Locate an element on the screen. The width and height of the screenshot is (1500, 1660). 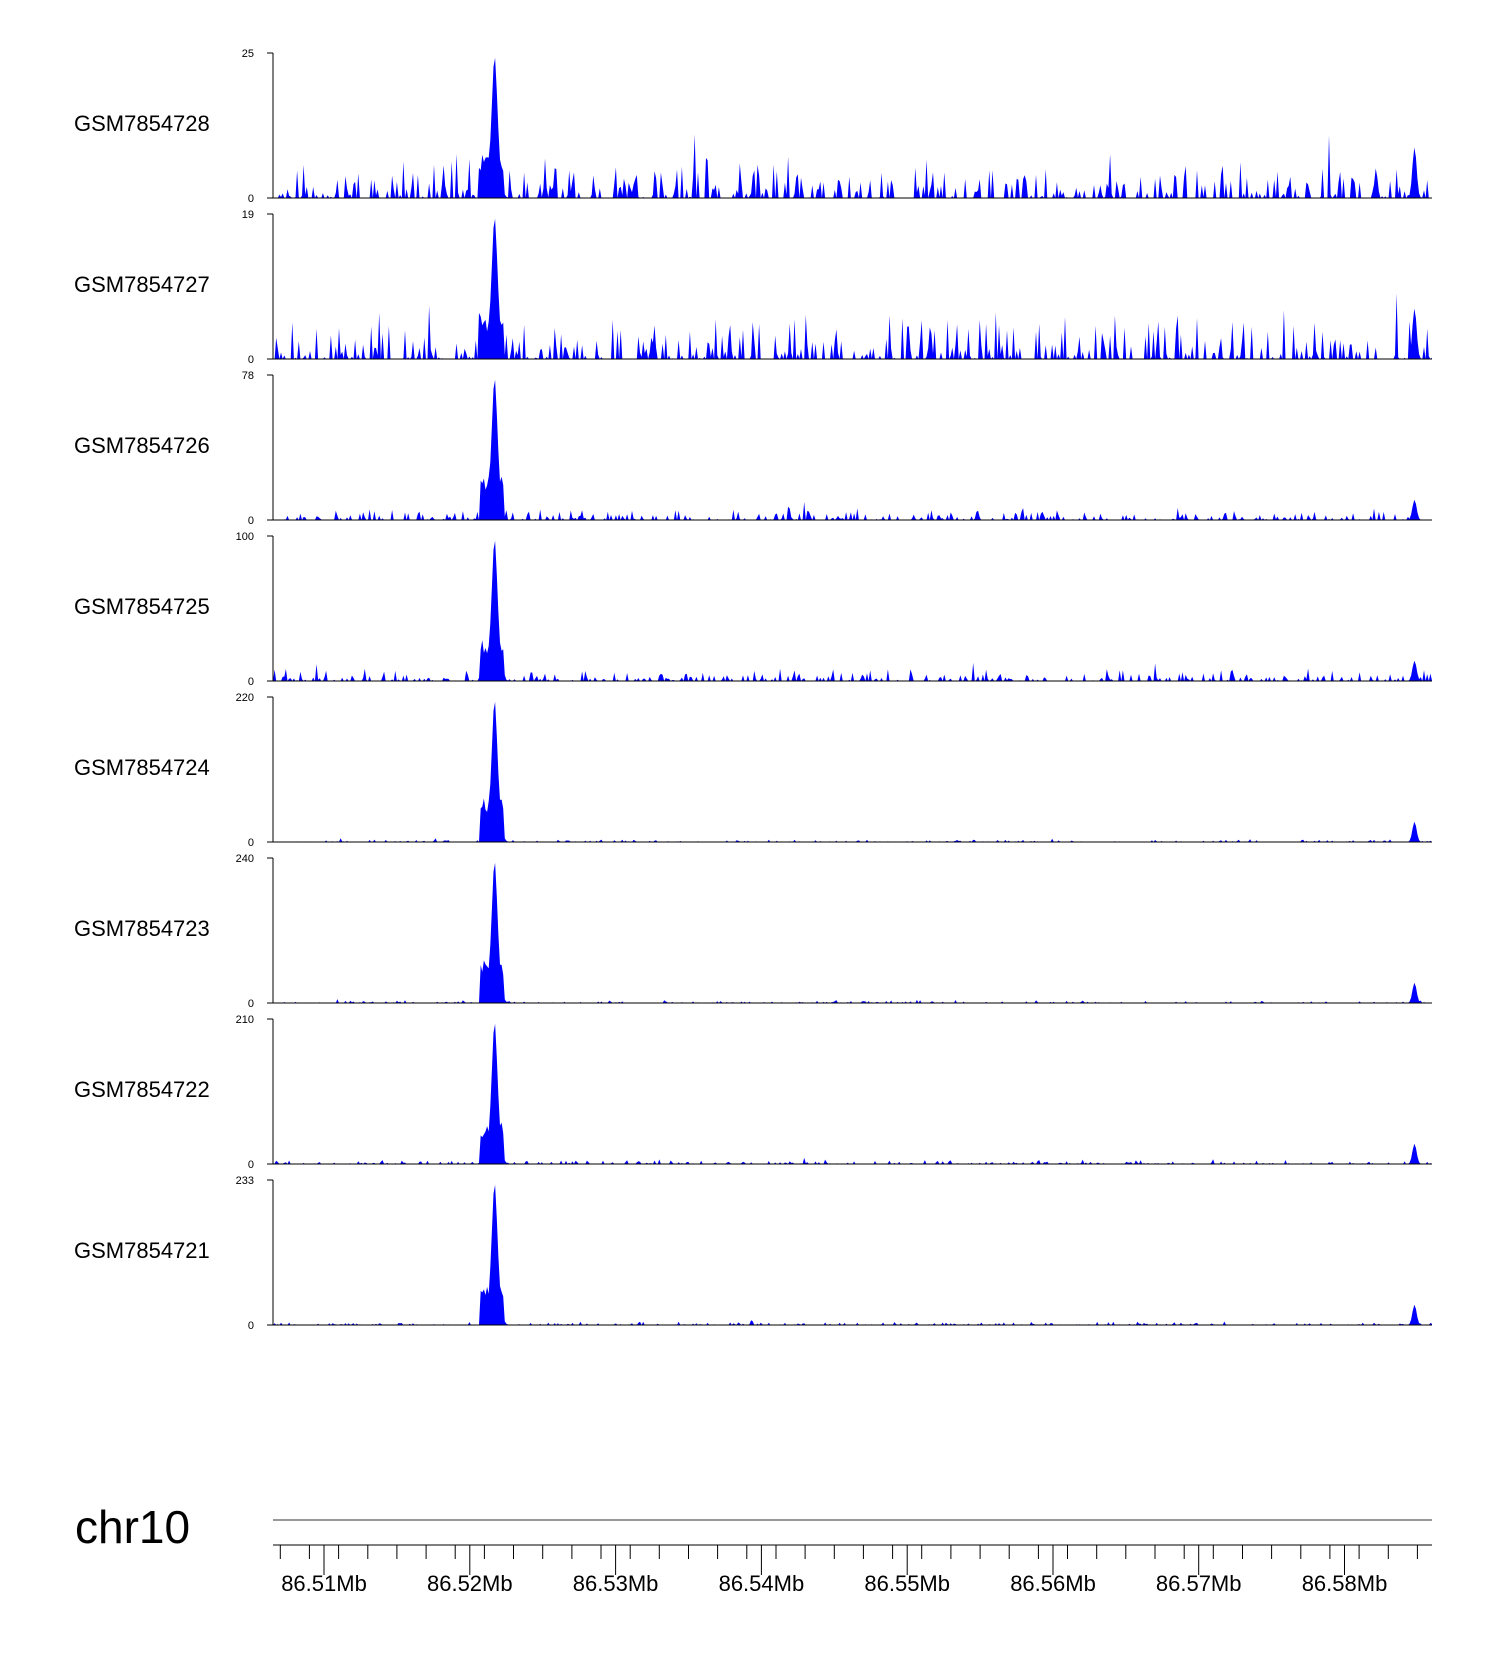
y-max-label: 240 is located at coordinates (245, 859).